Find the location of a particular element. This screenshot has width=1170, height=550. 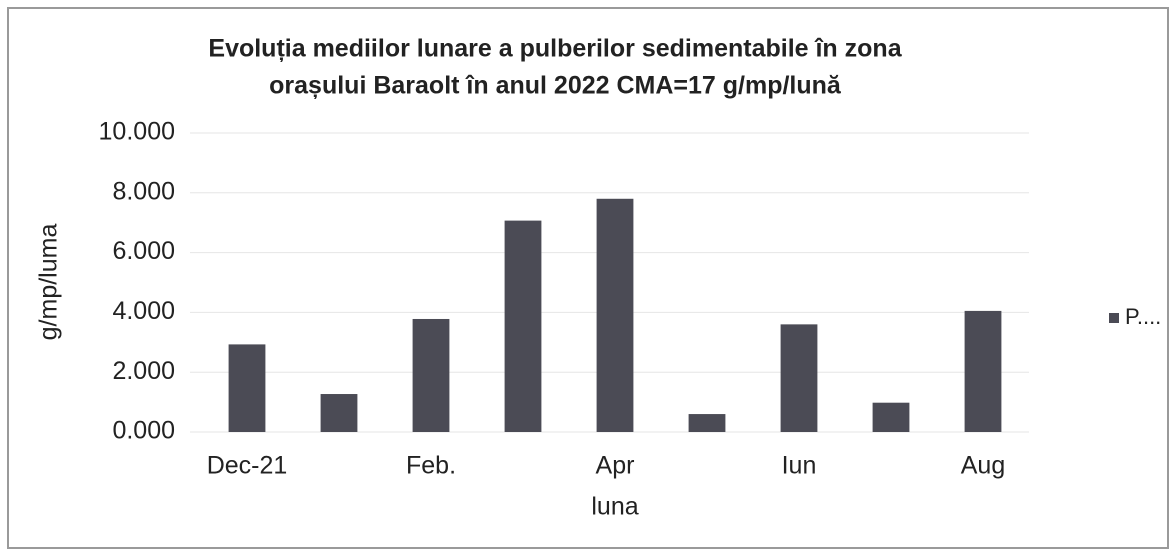

legend-swatch is located at coordinates (1114, 318).